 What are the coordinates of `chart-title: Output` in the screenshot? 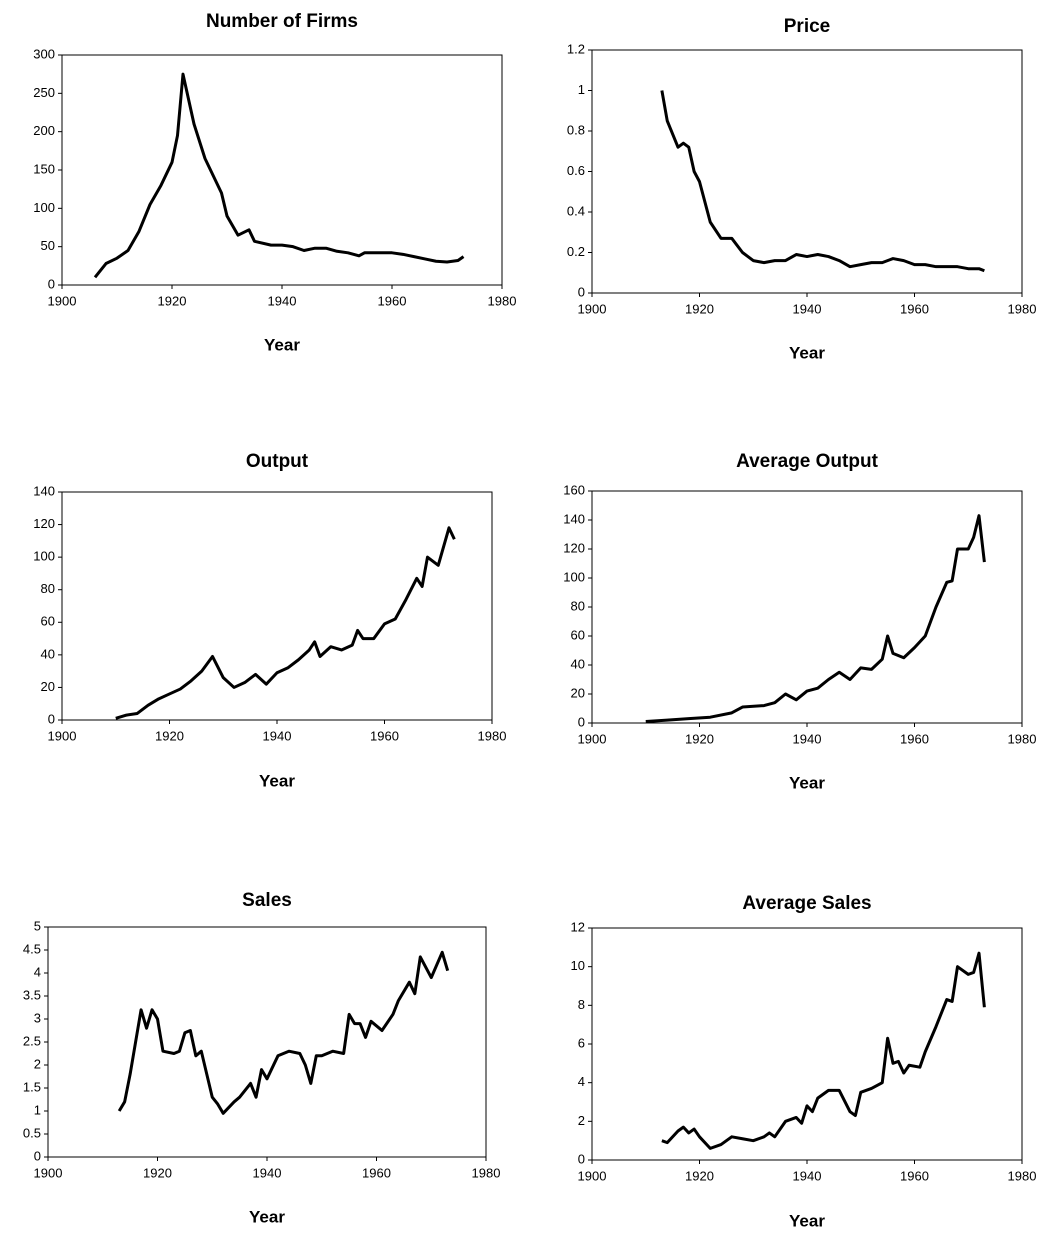 It's located at (277, 461).